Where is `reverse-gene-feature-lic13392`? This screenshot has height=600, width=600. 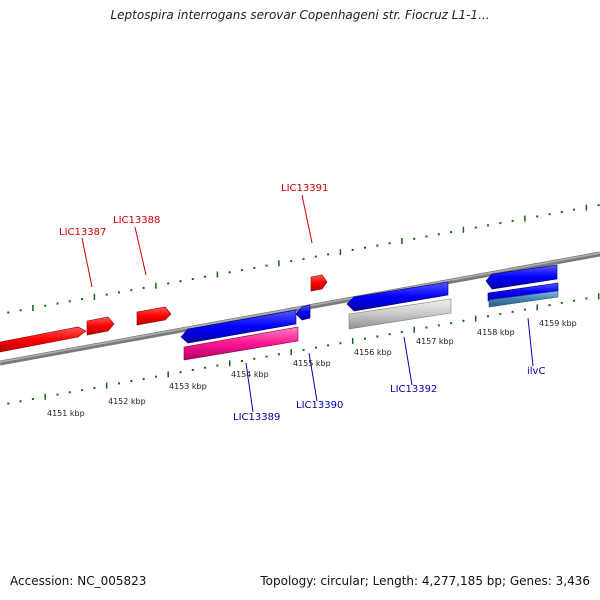 reverse-gene-feature-lic13392 is located at coordinates (397, 296).